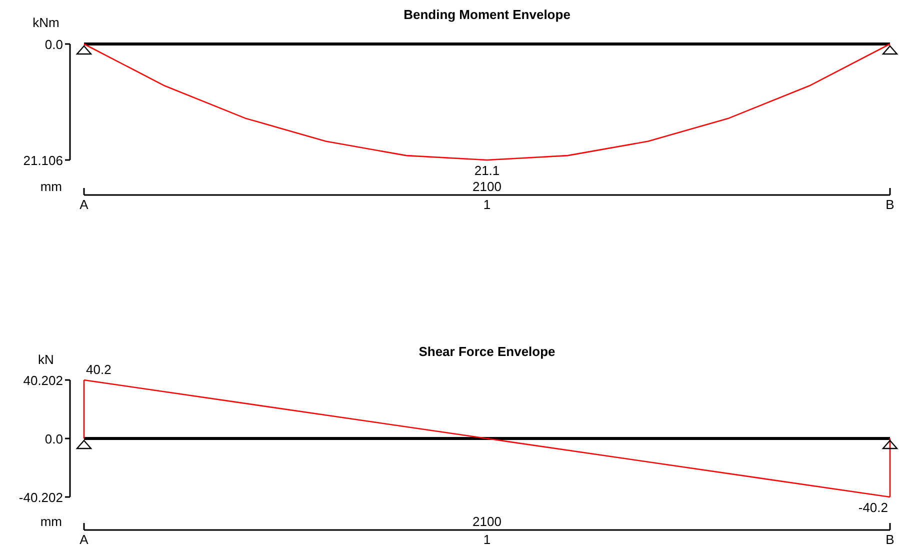  Describe the element at coordinates (43, 160) in the screenshot. I see `y-tick-label: 21.106` at that location.